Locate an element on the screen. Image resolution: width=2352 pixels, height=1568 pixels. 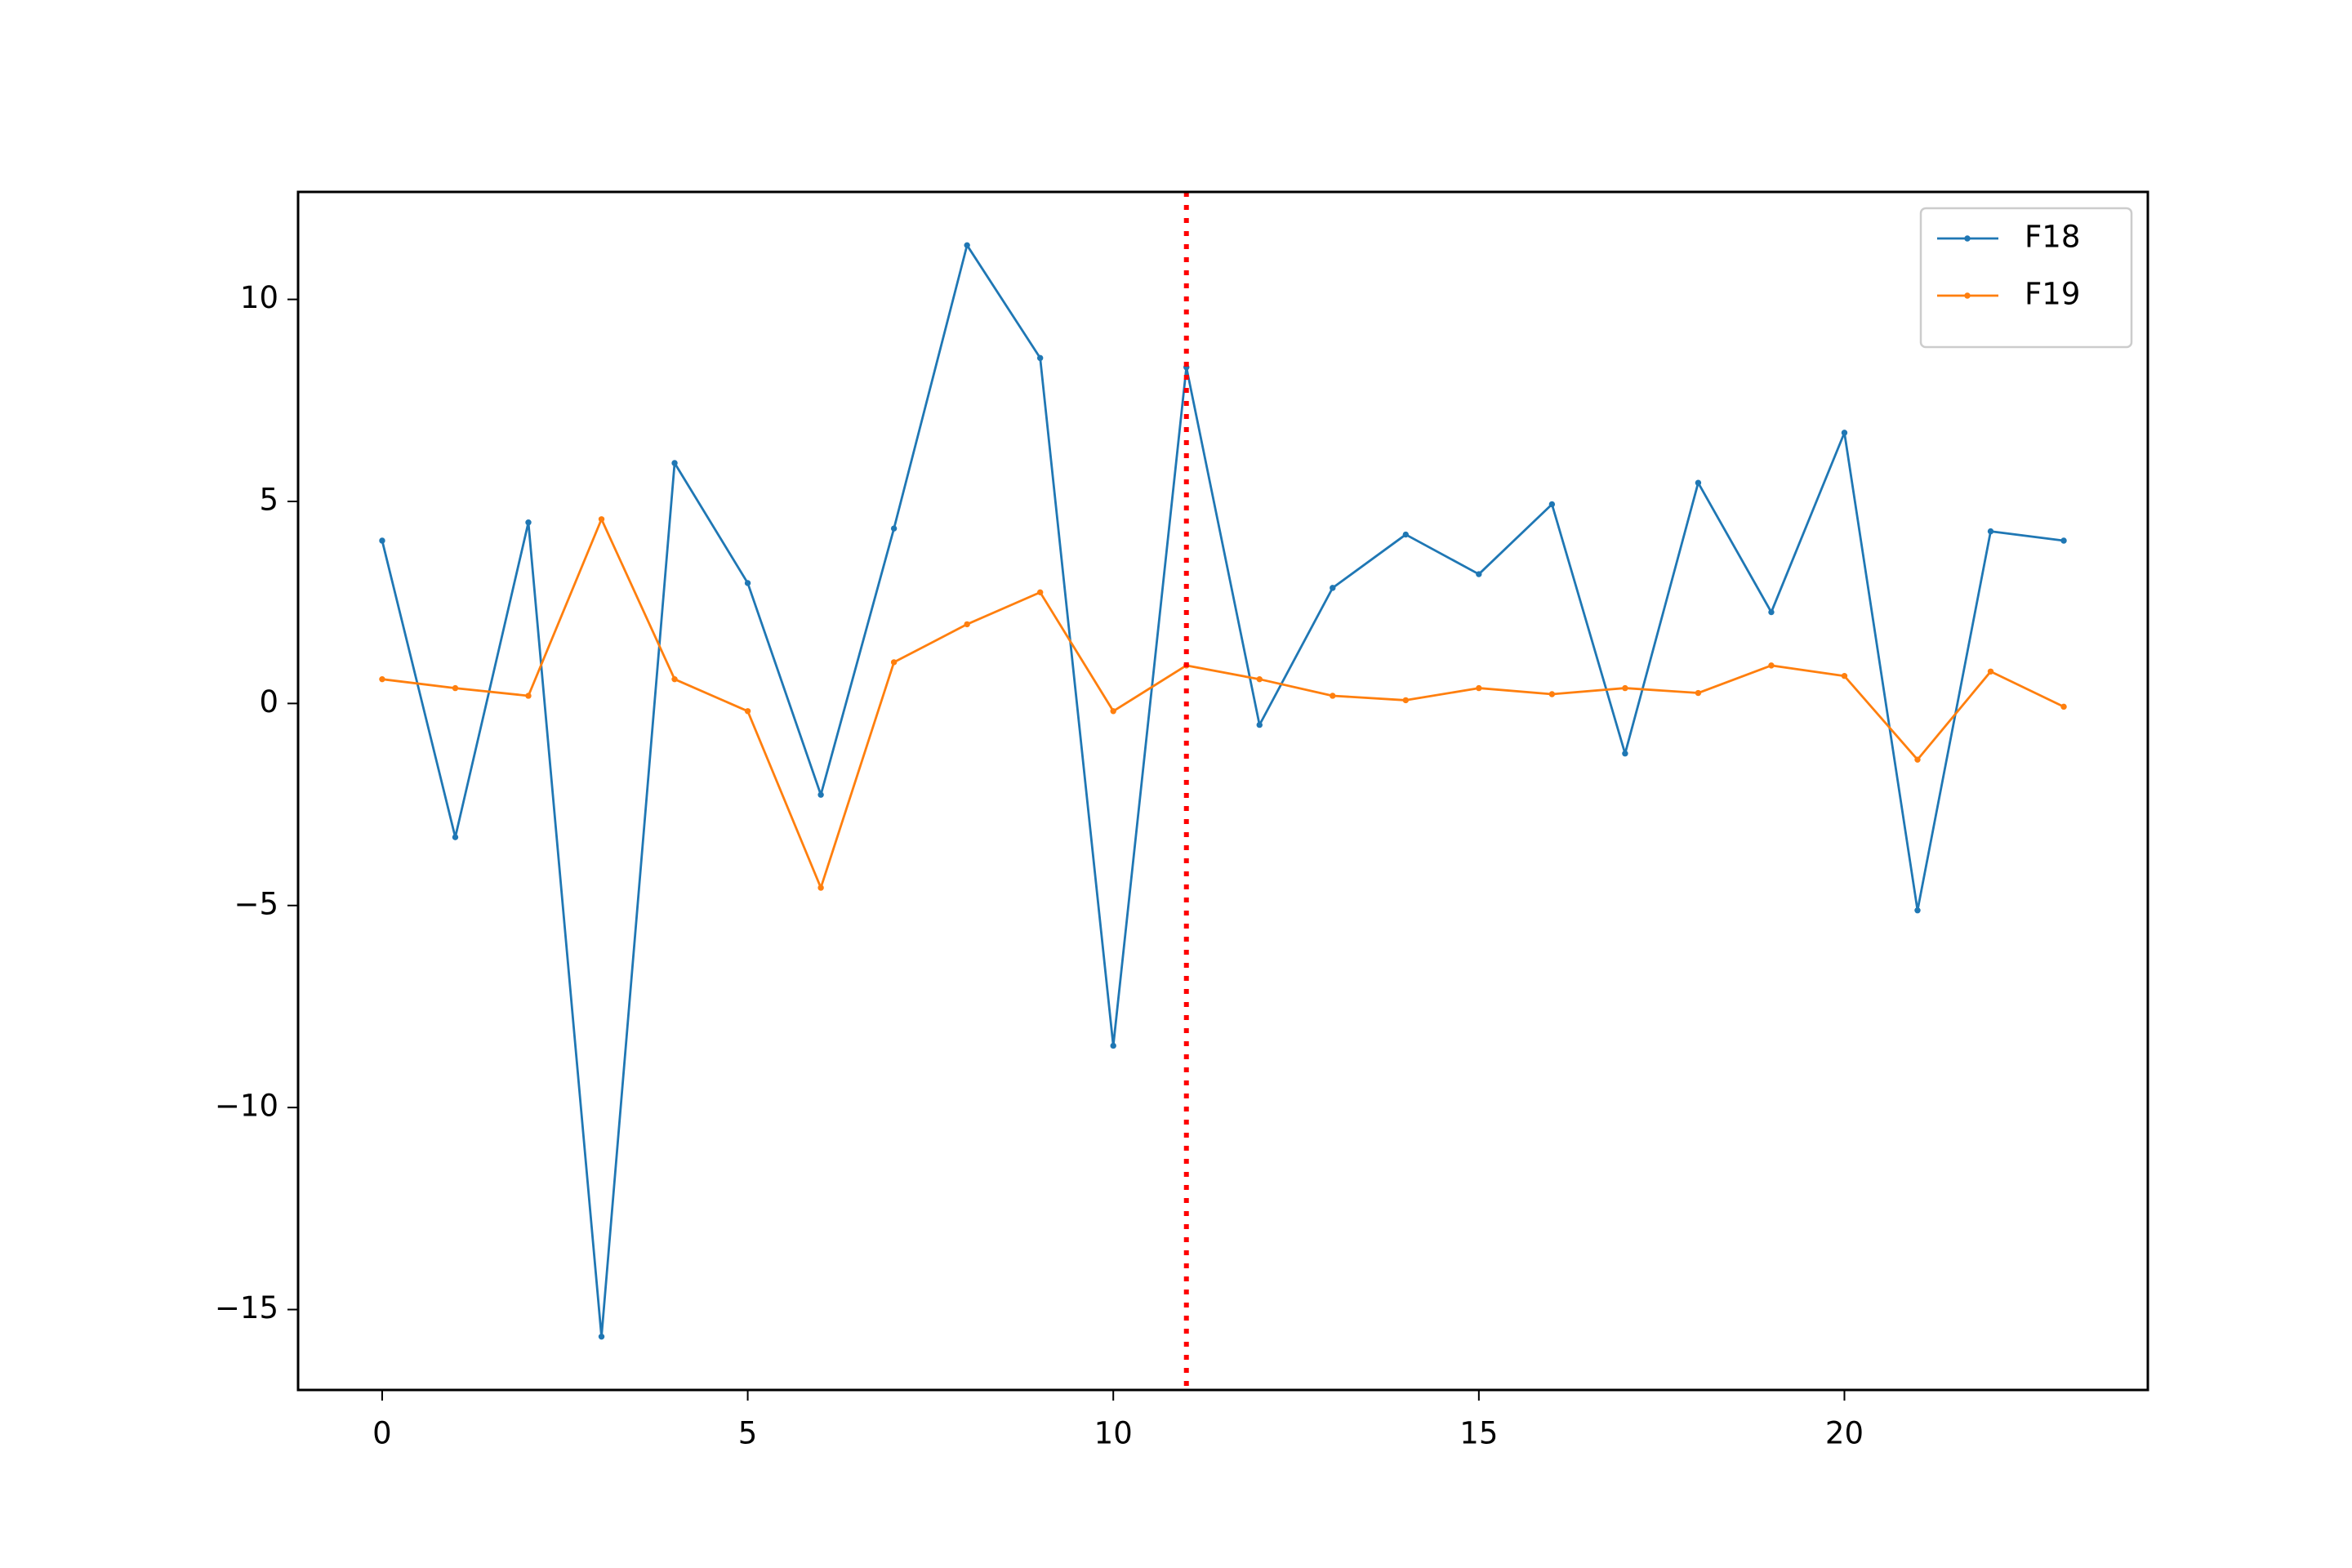
y-tick-label: 10 is located at coordinates (259, 297).